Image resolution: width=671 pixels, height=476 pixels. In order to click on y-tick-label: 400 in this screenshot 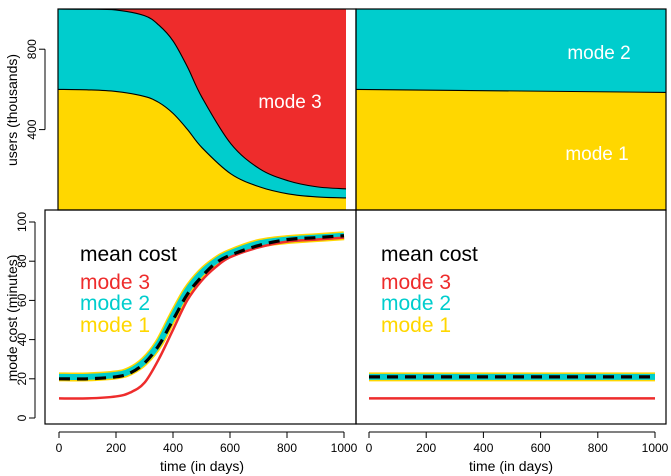, I will do `click(32, 129)`.